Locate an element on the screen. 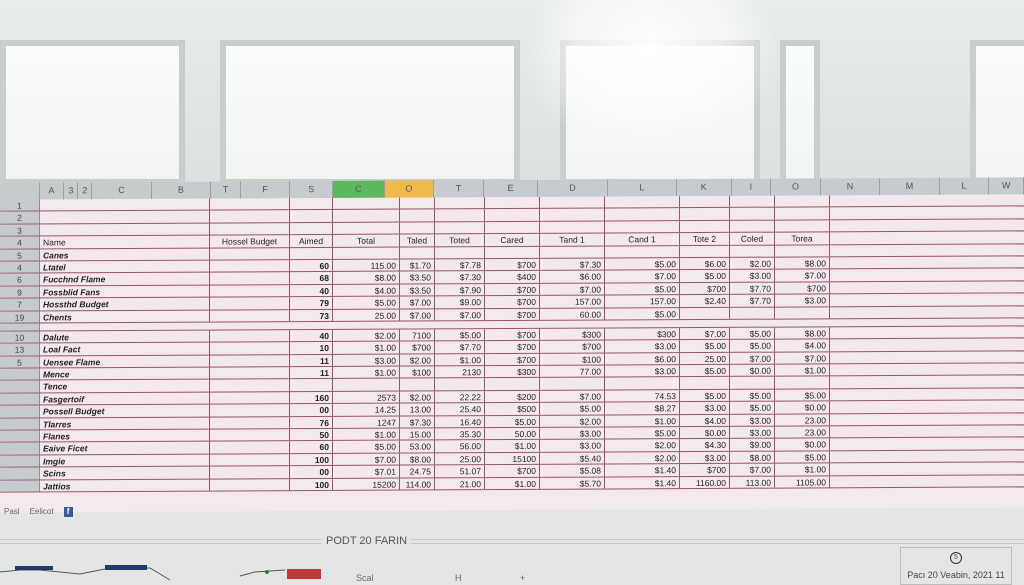 This screenshot has width=1024, height=585. amount-cell: 00 is located at coordinates (311, 410).